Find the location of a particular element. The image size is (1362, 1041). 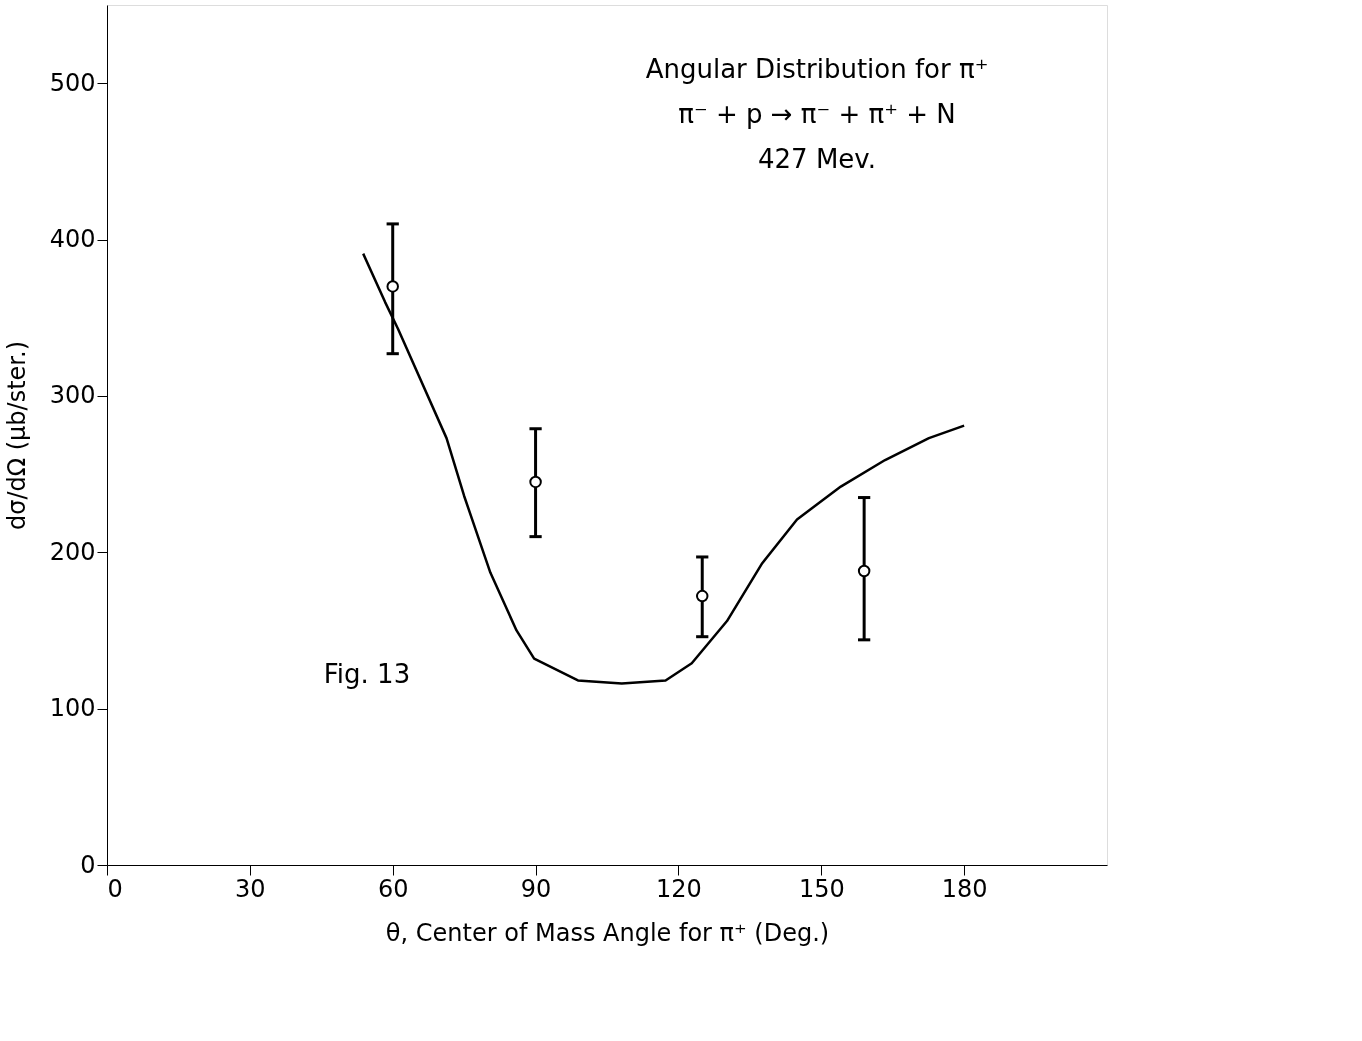

x-tick-label: 120 is located at coordinates (679, 888).